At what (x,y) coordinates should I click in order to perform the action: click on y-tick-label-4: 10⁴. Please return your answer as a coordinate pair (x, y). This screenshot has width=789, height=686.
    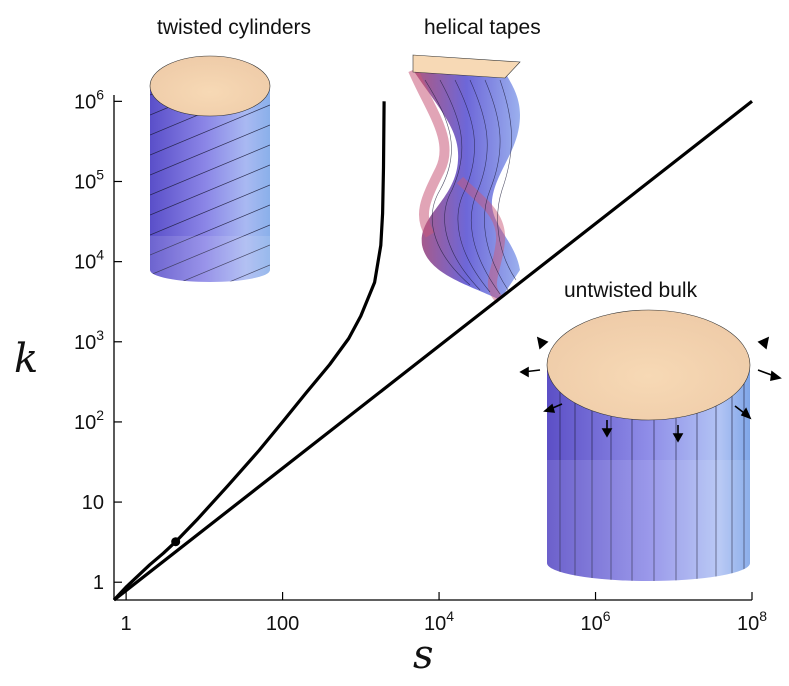
    Looking at the image, I should click on (89, 260).